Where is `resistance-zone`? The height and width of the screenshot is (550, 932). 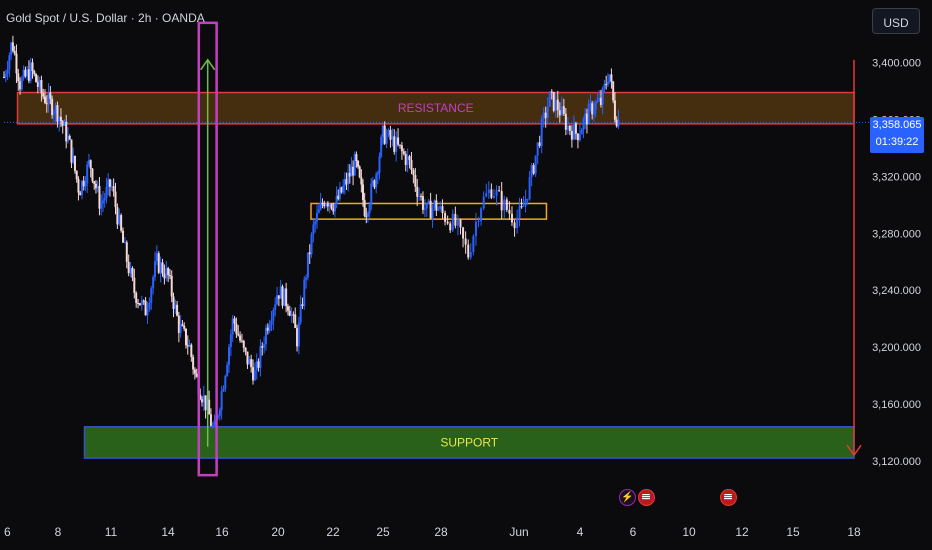 resistance-zone is located at coordinates (435, 108).